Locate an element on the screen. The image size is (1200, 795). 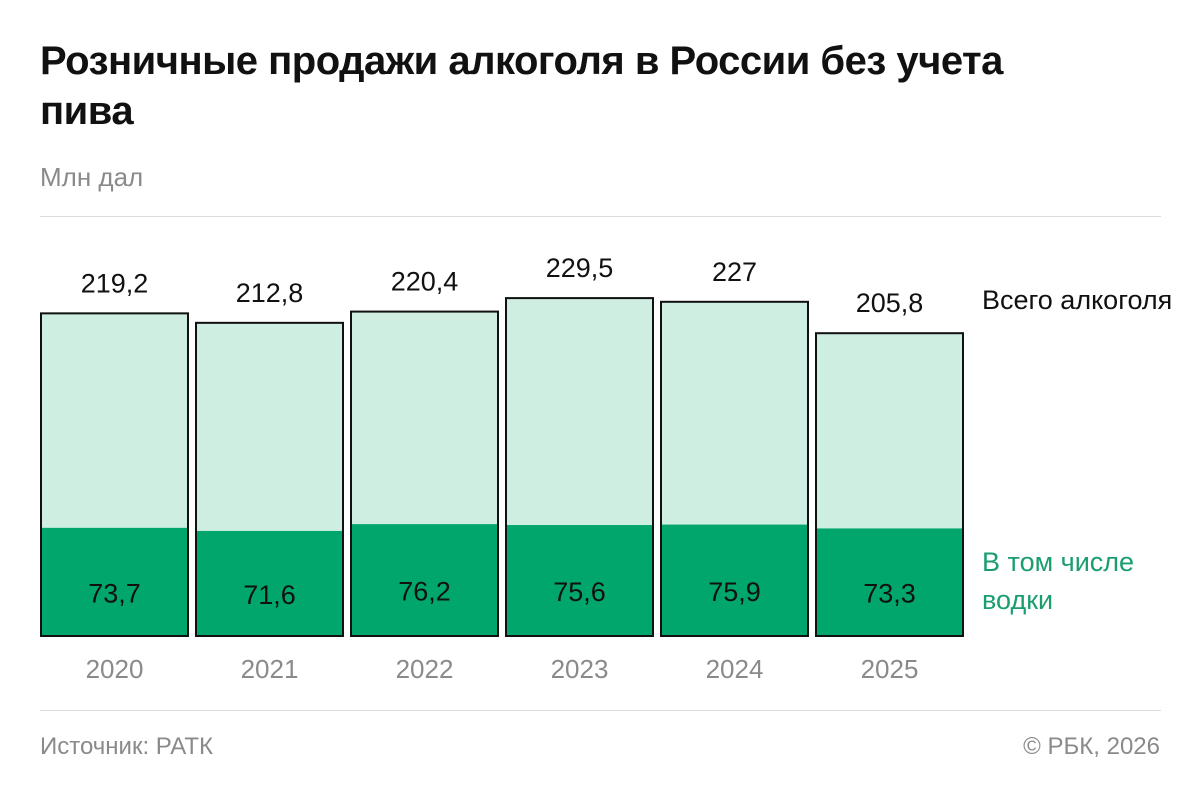
legend-total: Всего алкоголя is located at coordinates (1077, 300).